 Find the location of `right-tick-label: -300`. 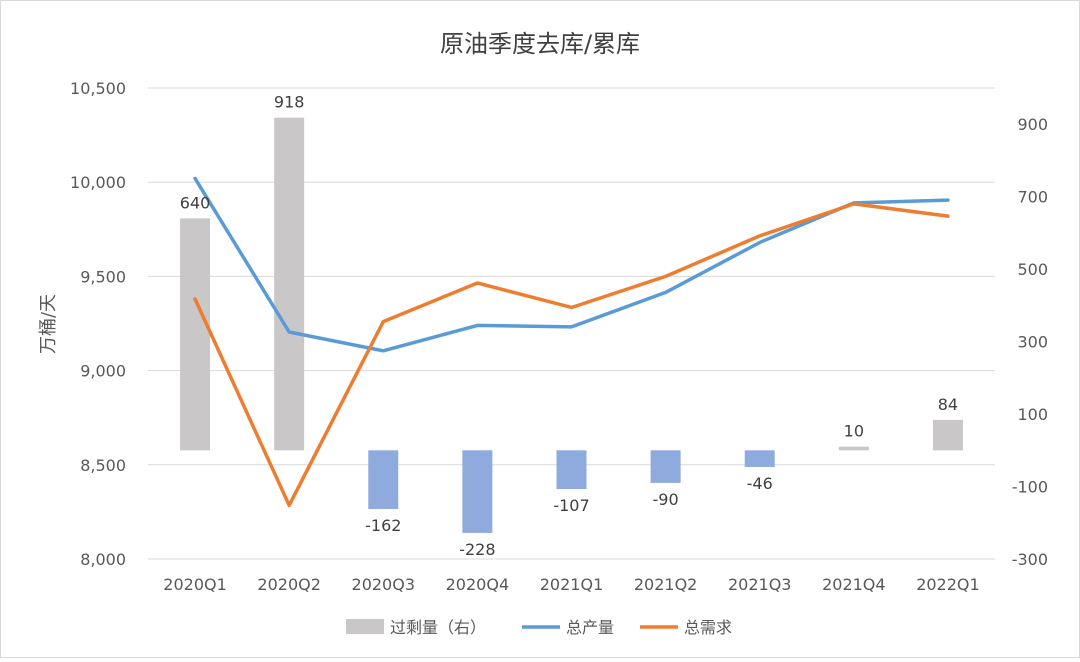

right-tick-label: -300 is located at coordinates (1030, 559).